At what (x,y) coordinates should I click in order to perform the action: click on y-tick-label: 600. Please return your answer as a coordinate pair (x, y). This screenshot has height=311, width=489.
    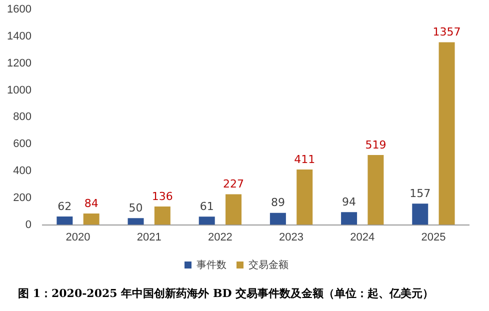
    Looking at the image, I should click on (22, 144).